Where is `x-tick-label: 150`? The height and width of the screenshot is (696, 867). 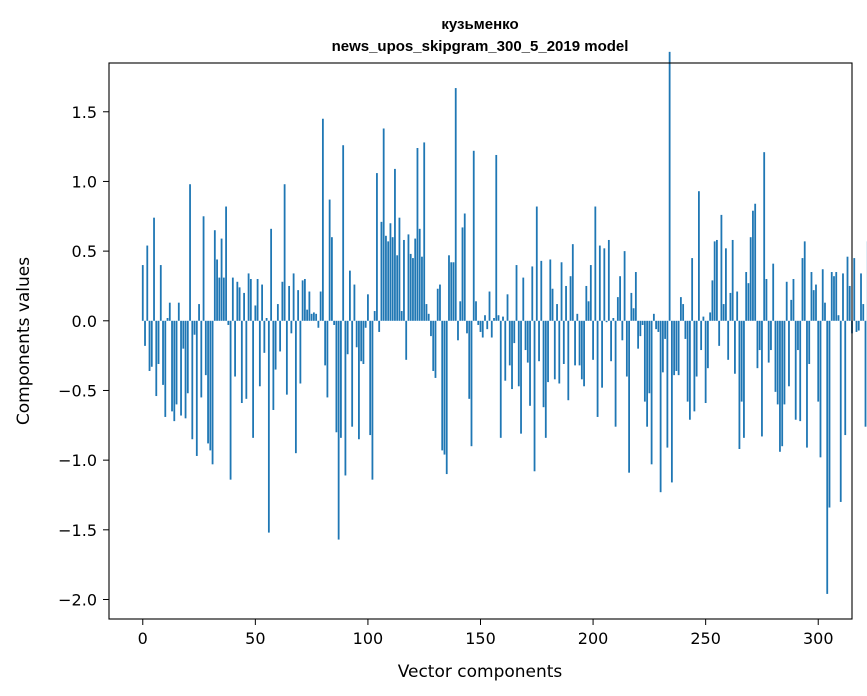
x-tick-label: 150 is located at coordinates (480, 638).